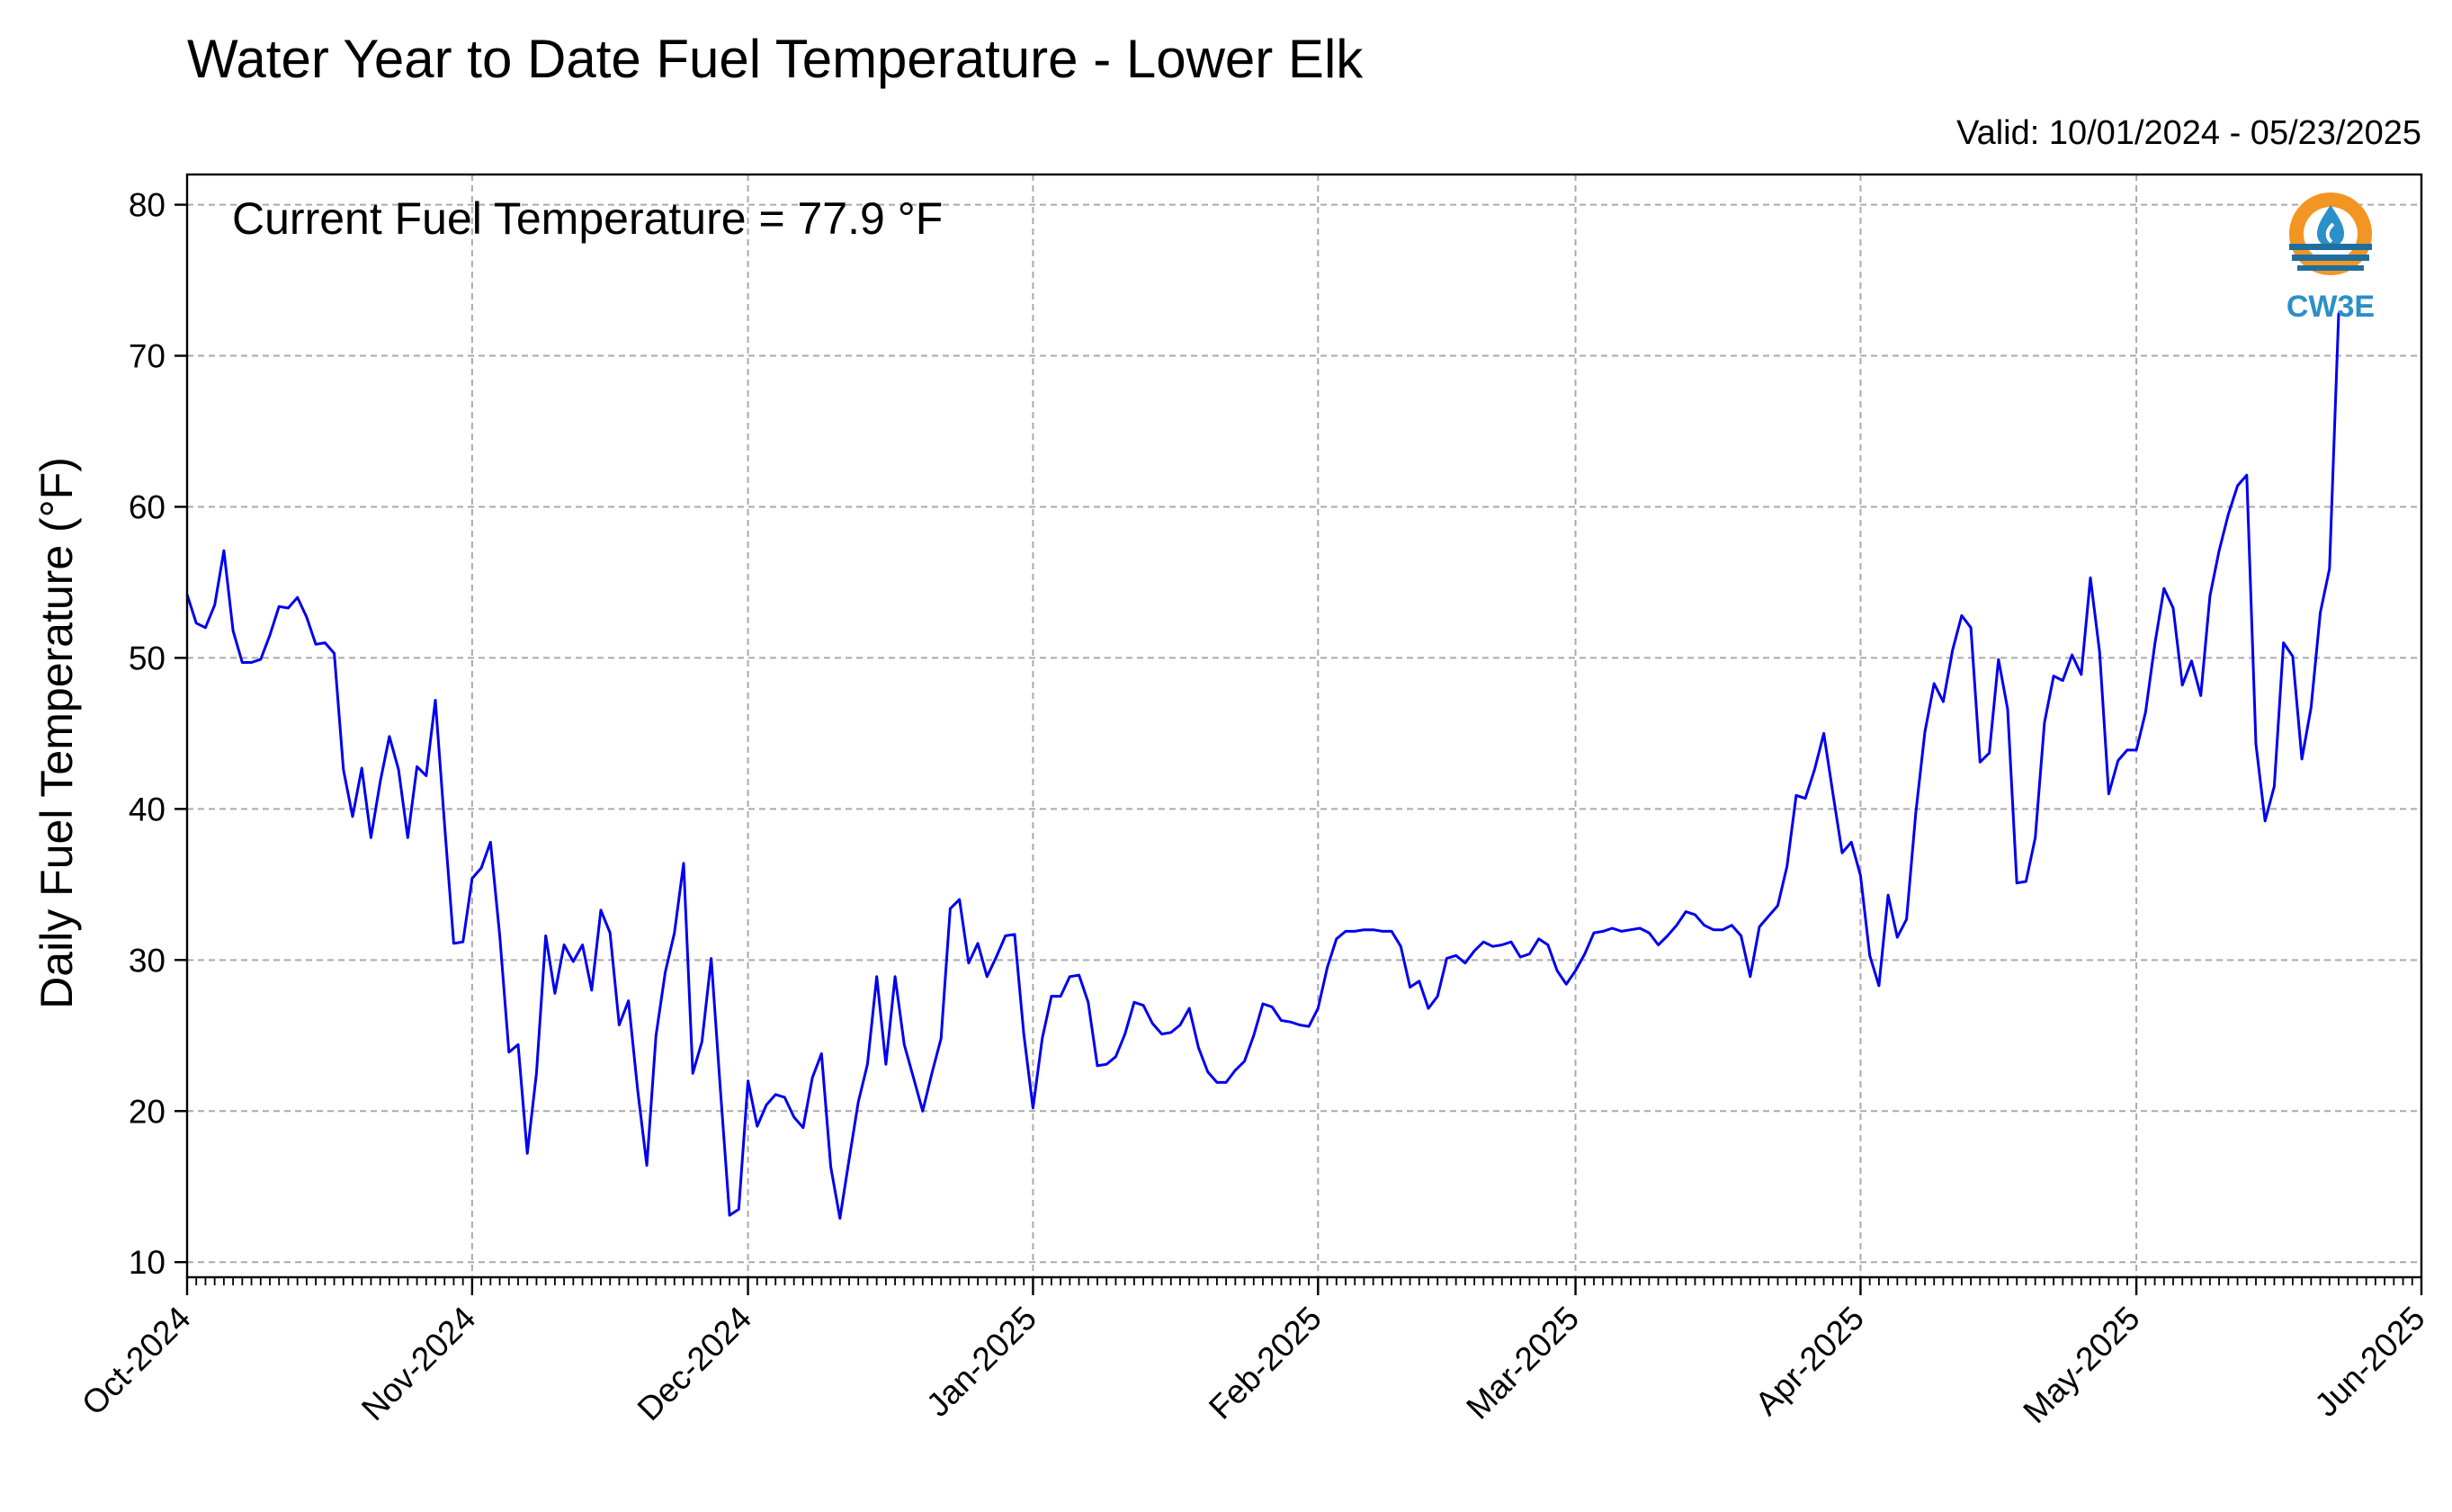 The image size is (2452, 1512). I want to click on x-tick-label: Jun-2025, so click(2370, 1362).